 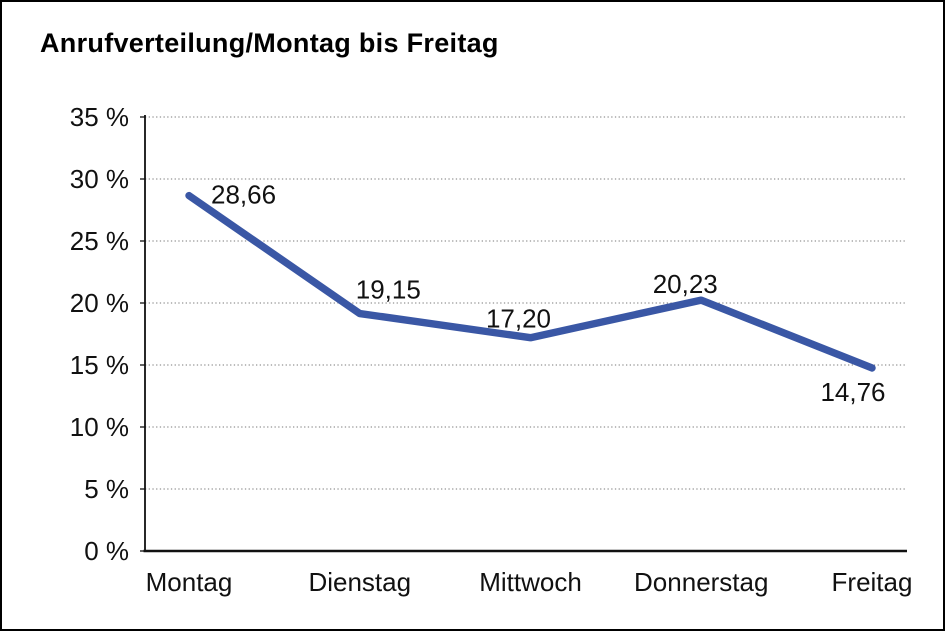 I want to click on data-label: 14,76, so click(x=852, y=392).